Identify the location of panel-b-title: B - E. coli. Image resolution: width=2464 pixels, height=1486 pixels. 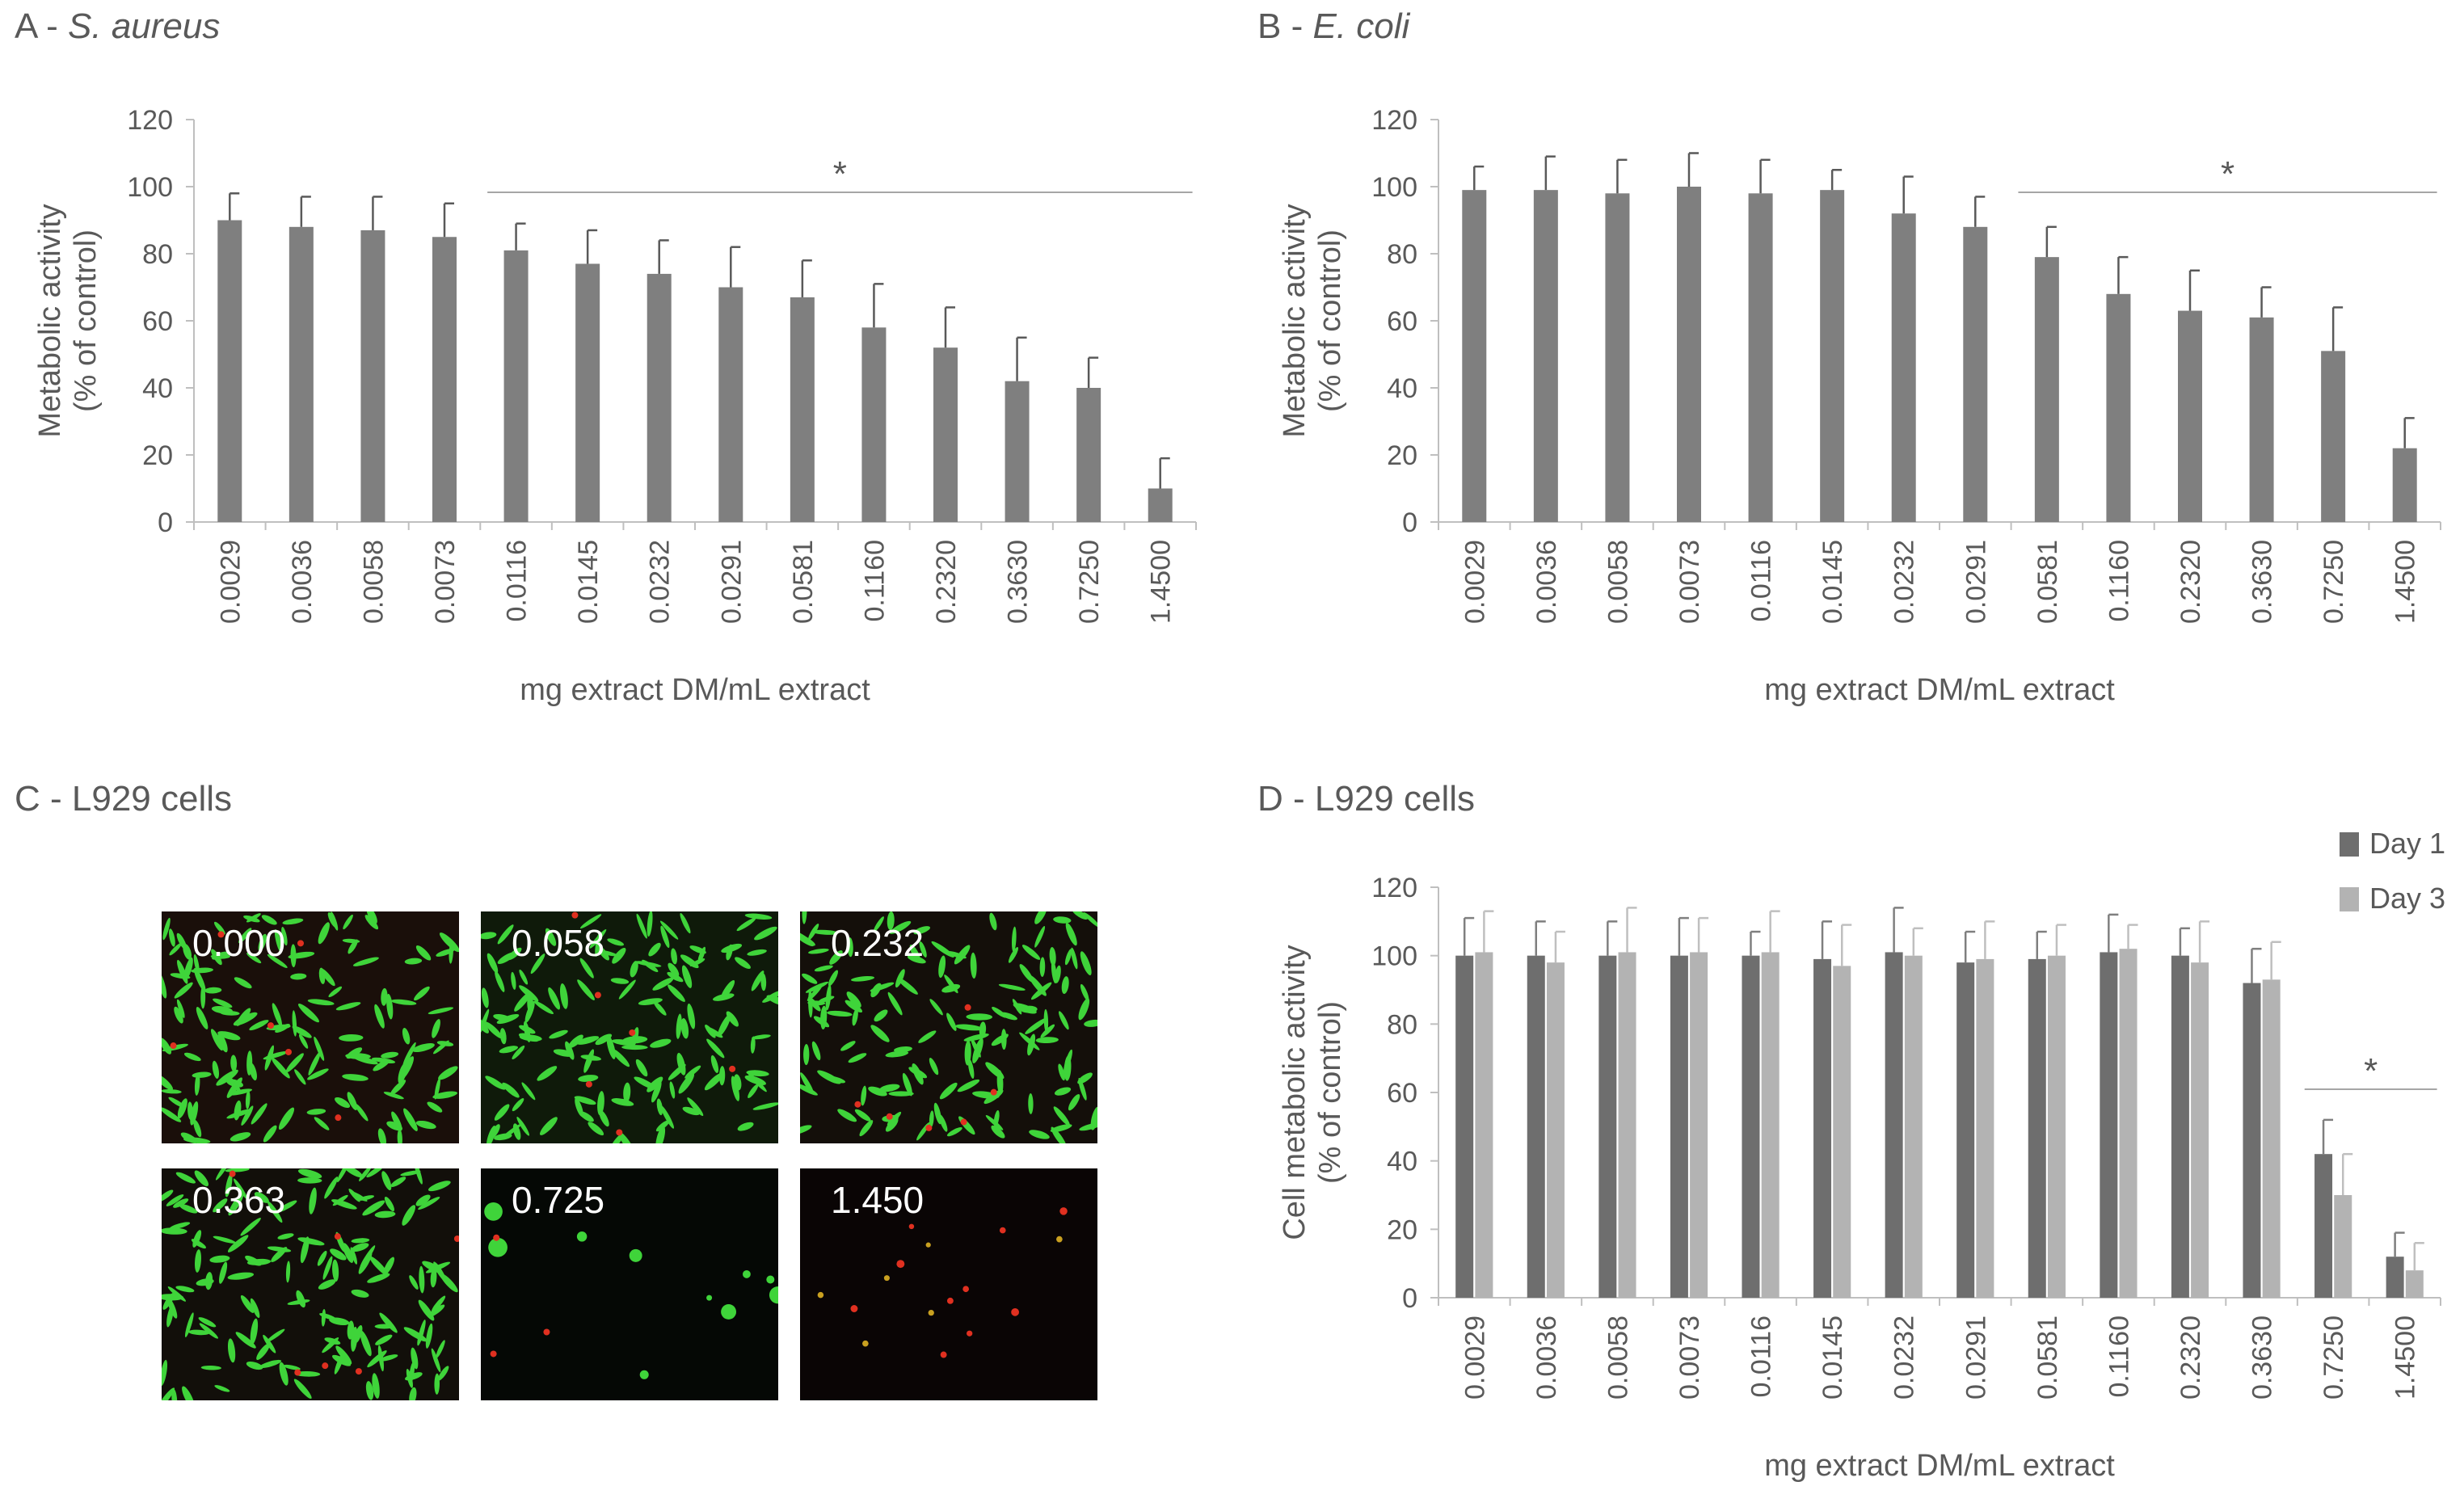
(1333, 26).